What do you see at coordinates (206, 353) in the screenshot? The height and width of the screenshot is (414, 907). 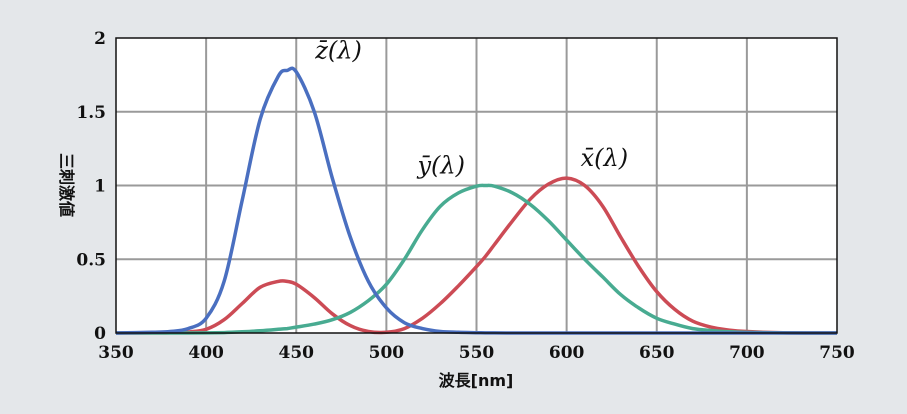 I see `x-tick-label-1: 400` at bounding box center [206, 353].